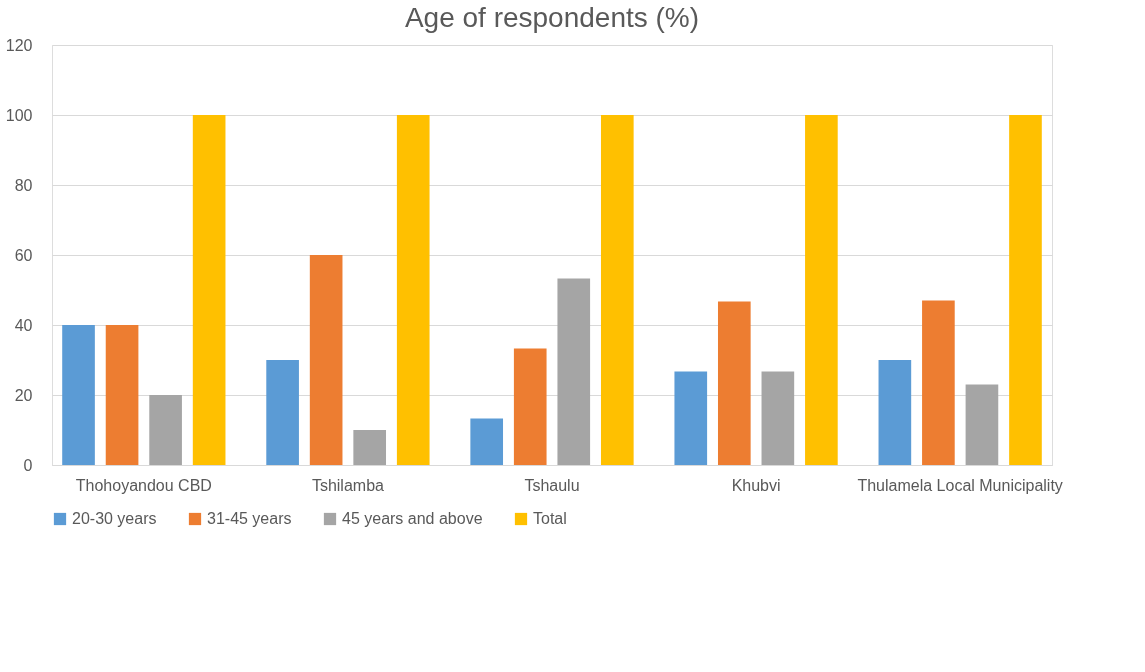 Image resolution: width=1145 pixels, height=672 pixels. What do you see at coordinates (28, 465) in the screenshot?
I see `y-tick-label: 0` at bounding box center [28, 465].